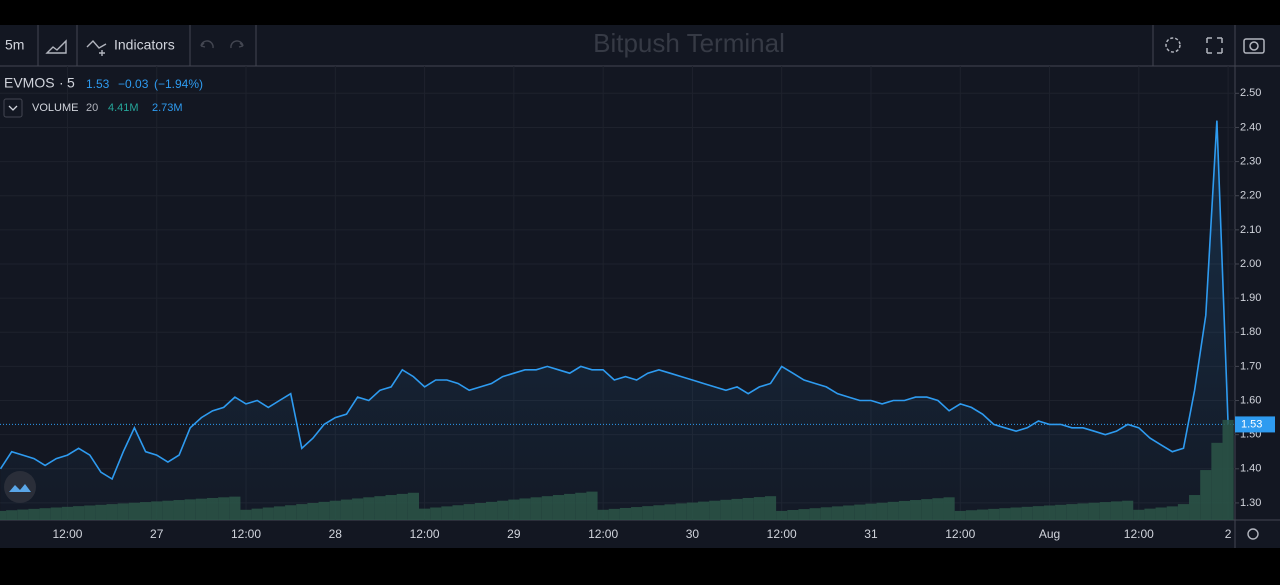  What do you see at coordinates (1253, 534) in the screenshot?
I see `axis-settings-icon` at bounding box center [1253, 534].